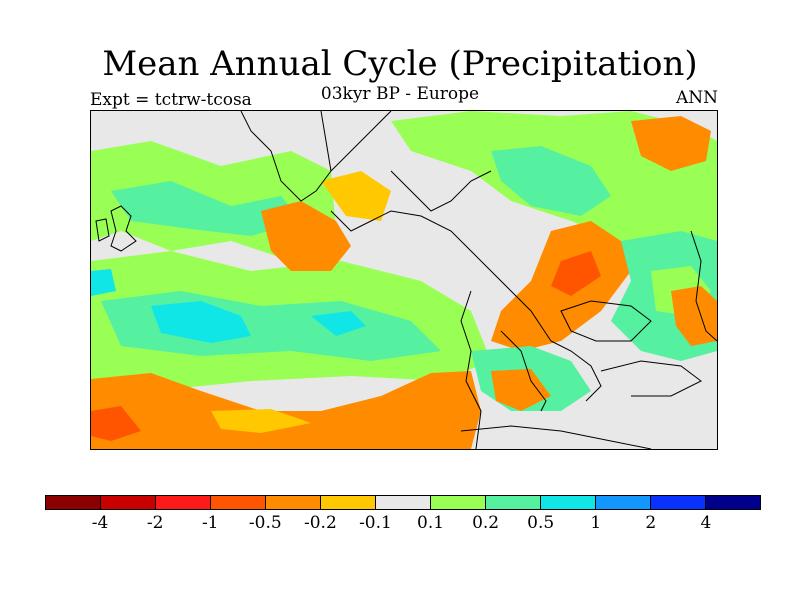 This screenshot has width=800, height=600. What do you see at coordinates (703, 286) in the screenshot?
I see `coast-caspian` at bounding box center [703, 286].